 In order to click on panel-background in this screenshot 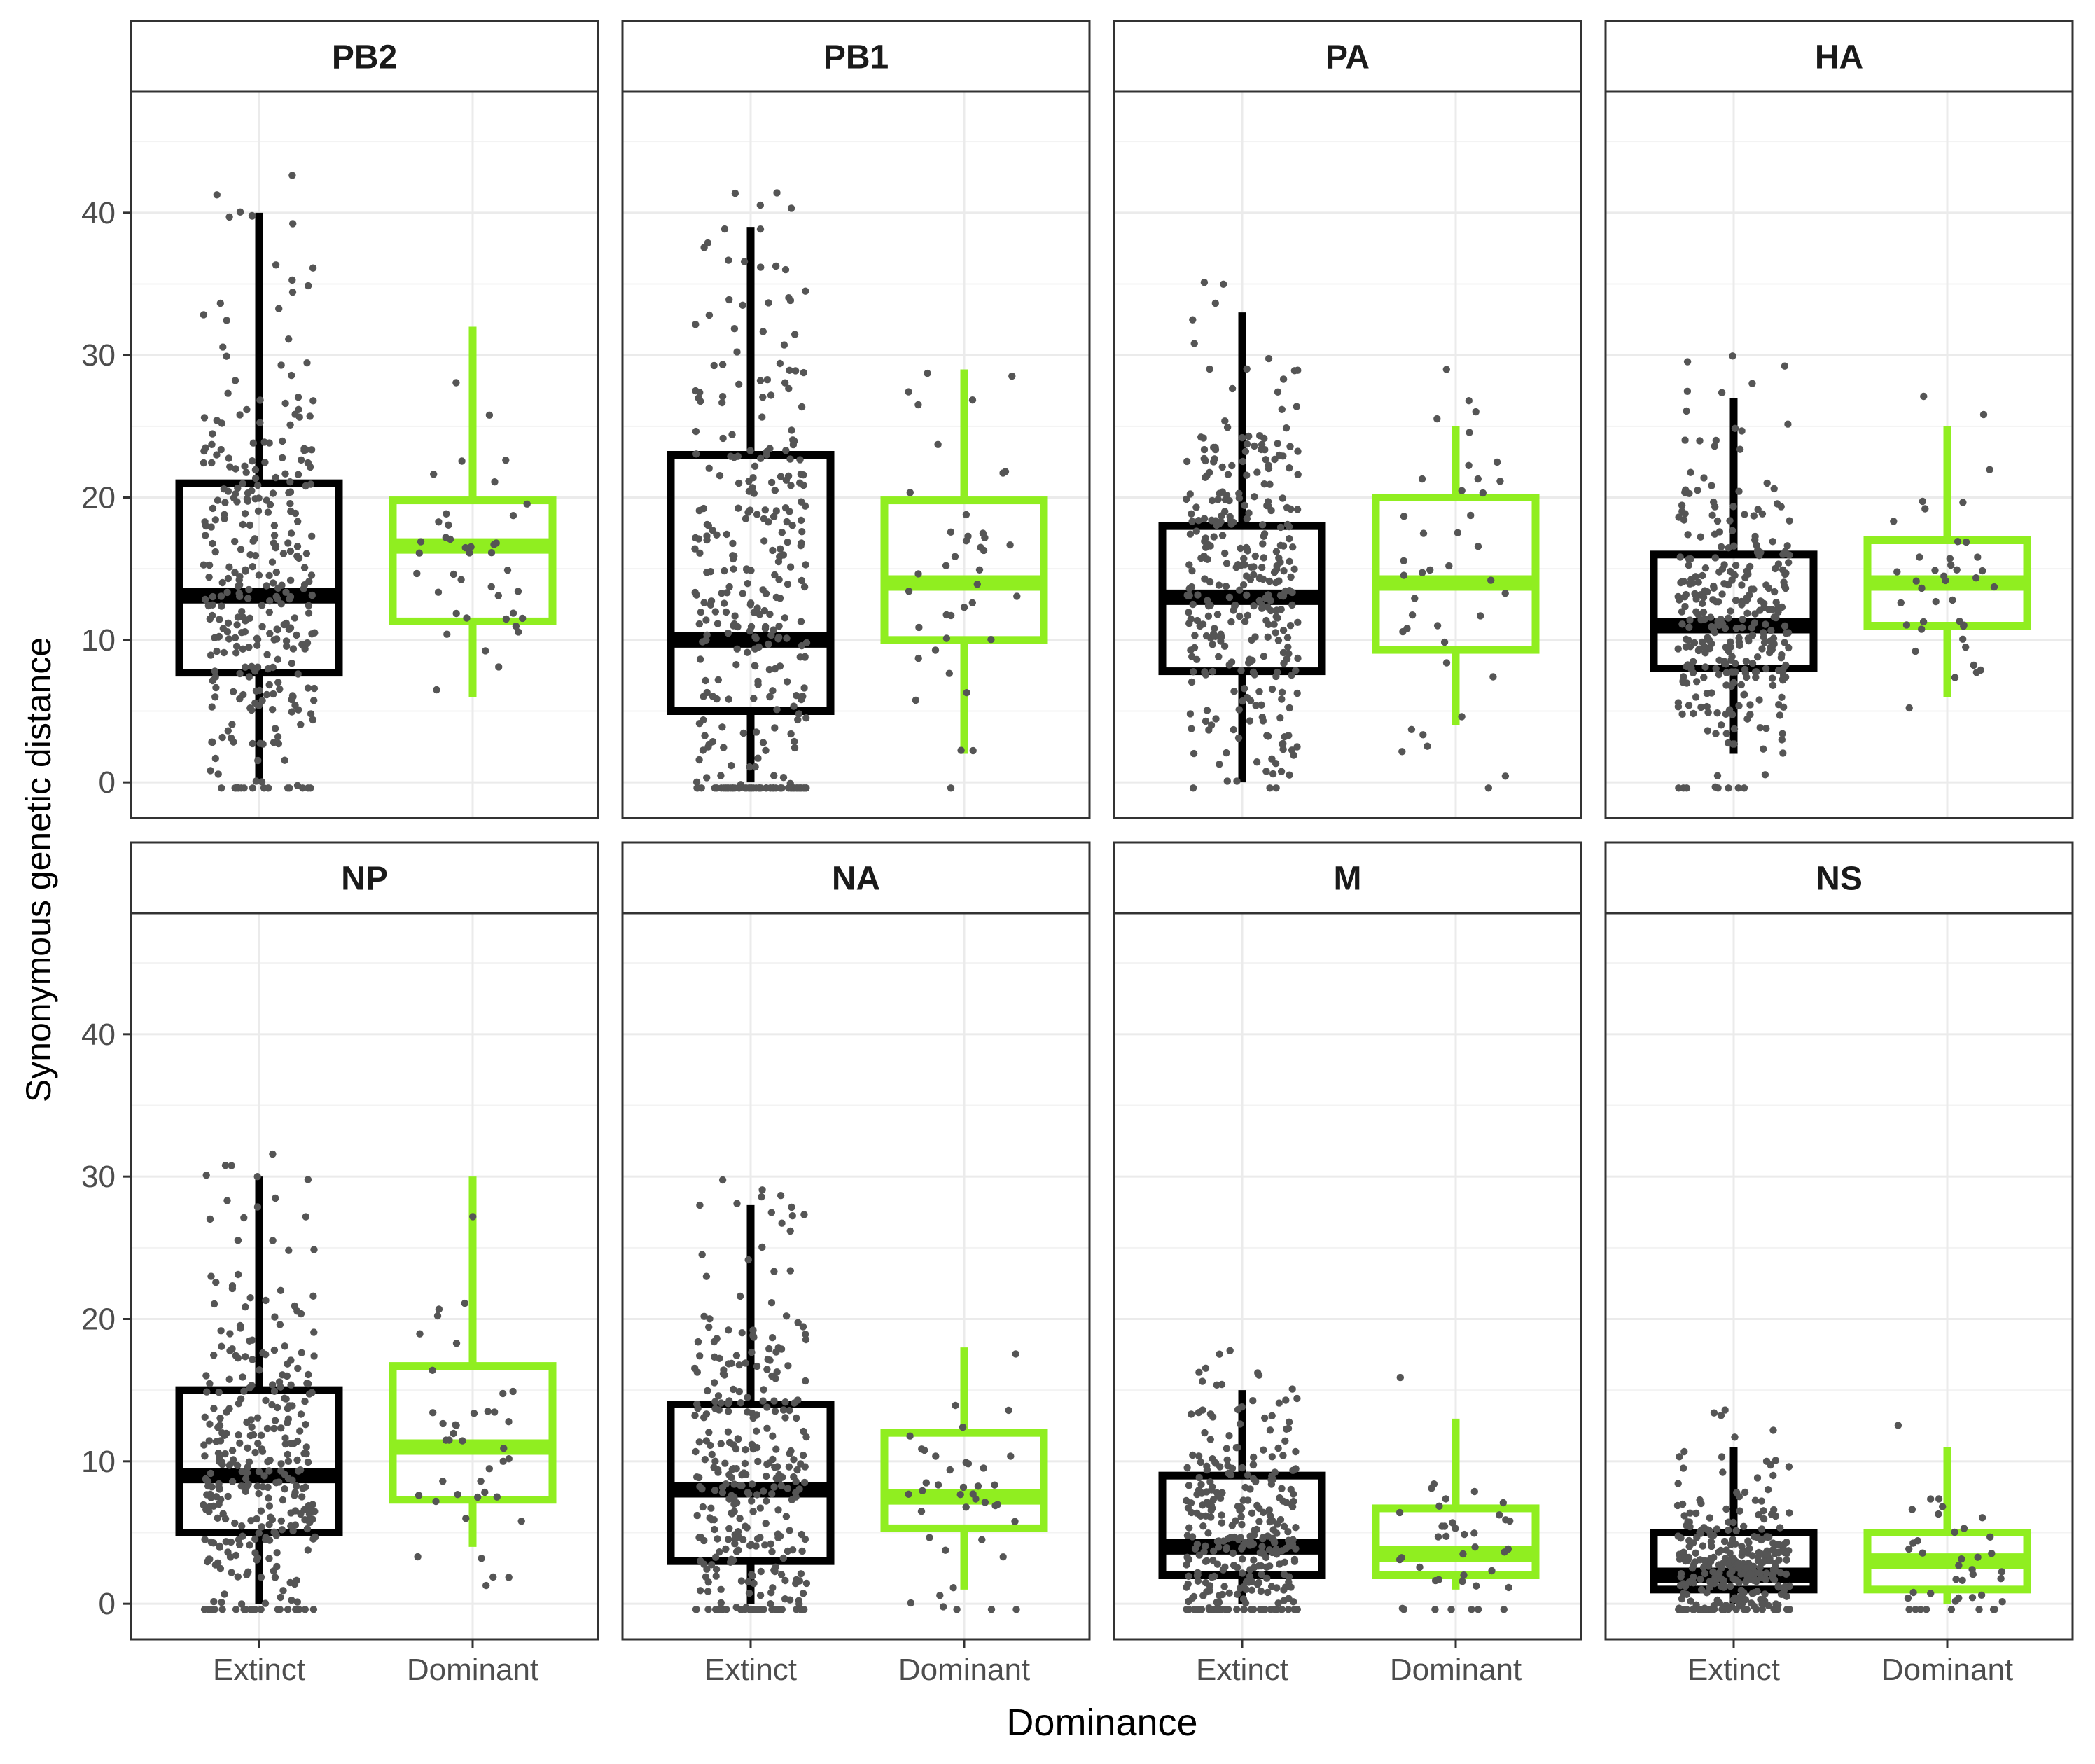, I will do `click(1347, 455)`.